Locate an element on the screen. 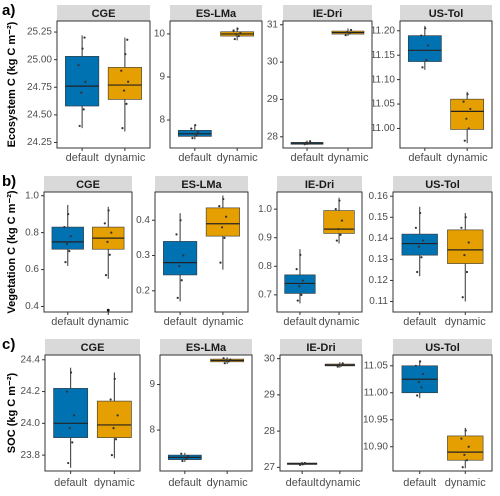 The height and width of the screenshot is (496, 500). y-tick-label: 0.16 is located at coordinates (379, 196).